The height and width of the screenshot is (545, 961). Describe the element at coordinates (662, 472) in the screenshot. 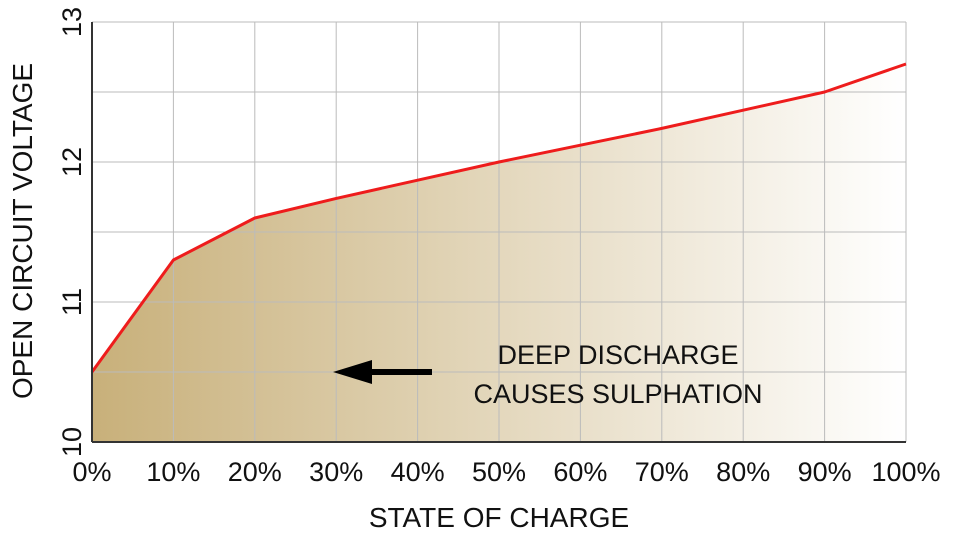

I see `x-tick-label: 70%` at that location.